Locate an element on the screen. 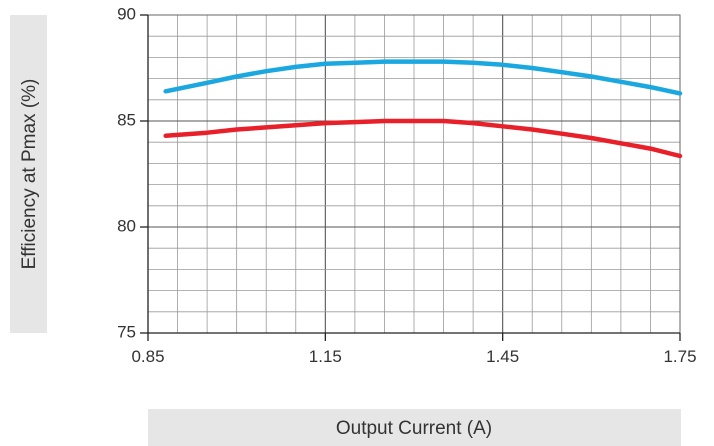 The height and width of the screenshot is (446, 714). x-tick-label: 0.85 is located at coordinates (147, 356).